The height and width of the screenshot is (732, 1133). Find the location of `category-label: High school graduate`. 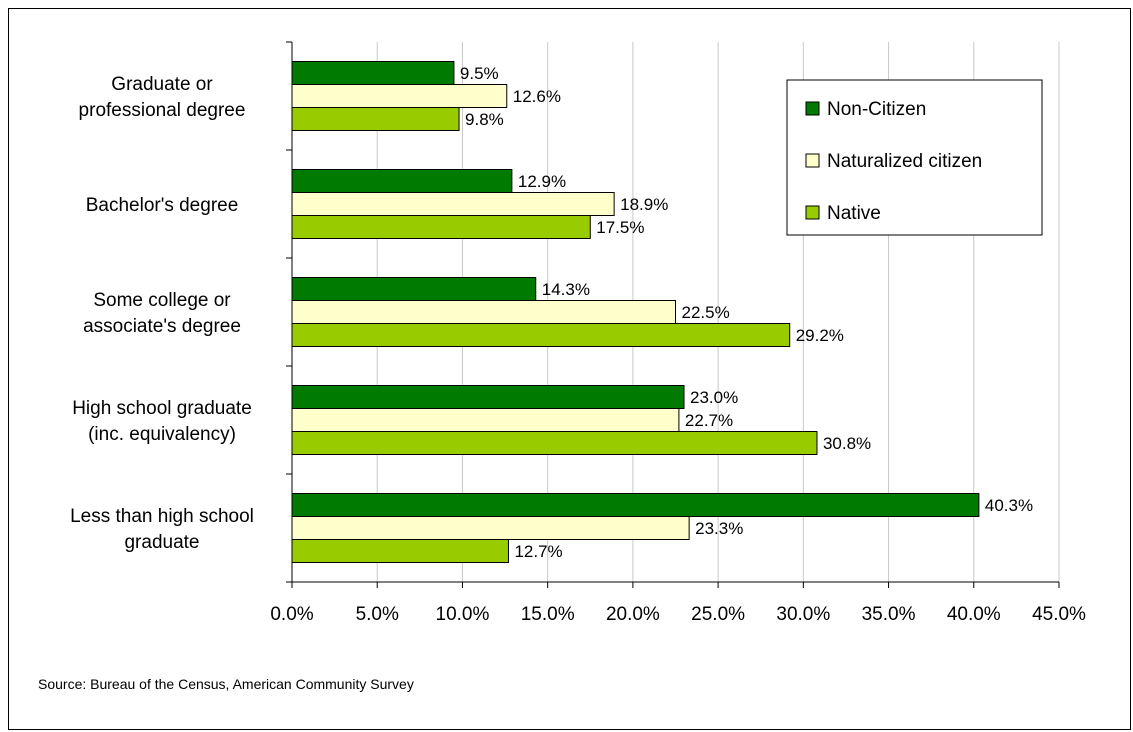

category-label: High school graduate is located at coordinates (162, 408).